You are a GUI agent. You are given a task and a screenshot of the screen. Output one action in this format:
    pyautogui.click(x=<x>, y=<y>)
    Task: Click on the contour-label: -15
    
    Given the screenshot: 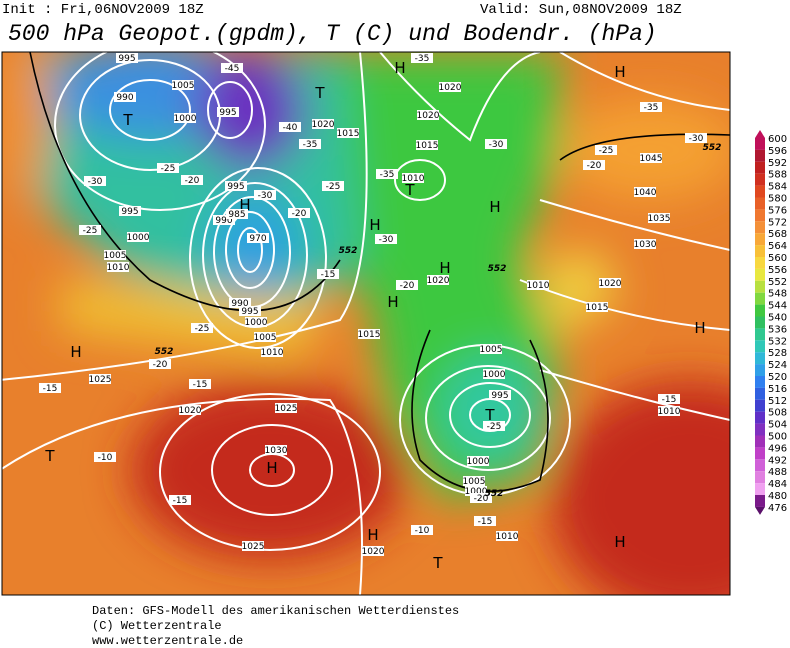 What is the action you would take?
    pyautogui.click(x=50, y=389)
    